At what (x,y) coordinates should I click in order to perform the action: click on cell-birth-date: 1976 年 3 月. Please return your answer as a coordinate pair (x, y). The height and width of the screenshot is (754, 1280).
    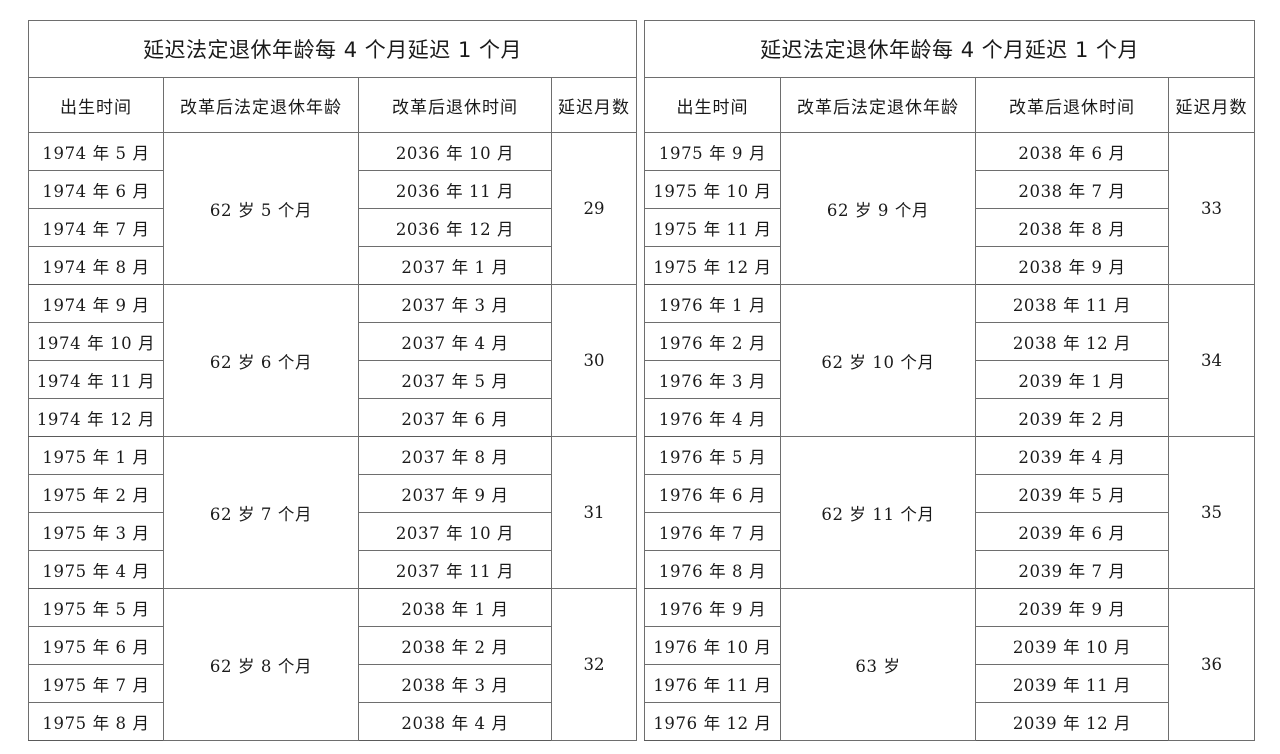
    Looking at the image, I should click on (712, 379).